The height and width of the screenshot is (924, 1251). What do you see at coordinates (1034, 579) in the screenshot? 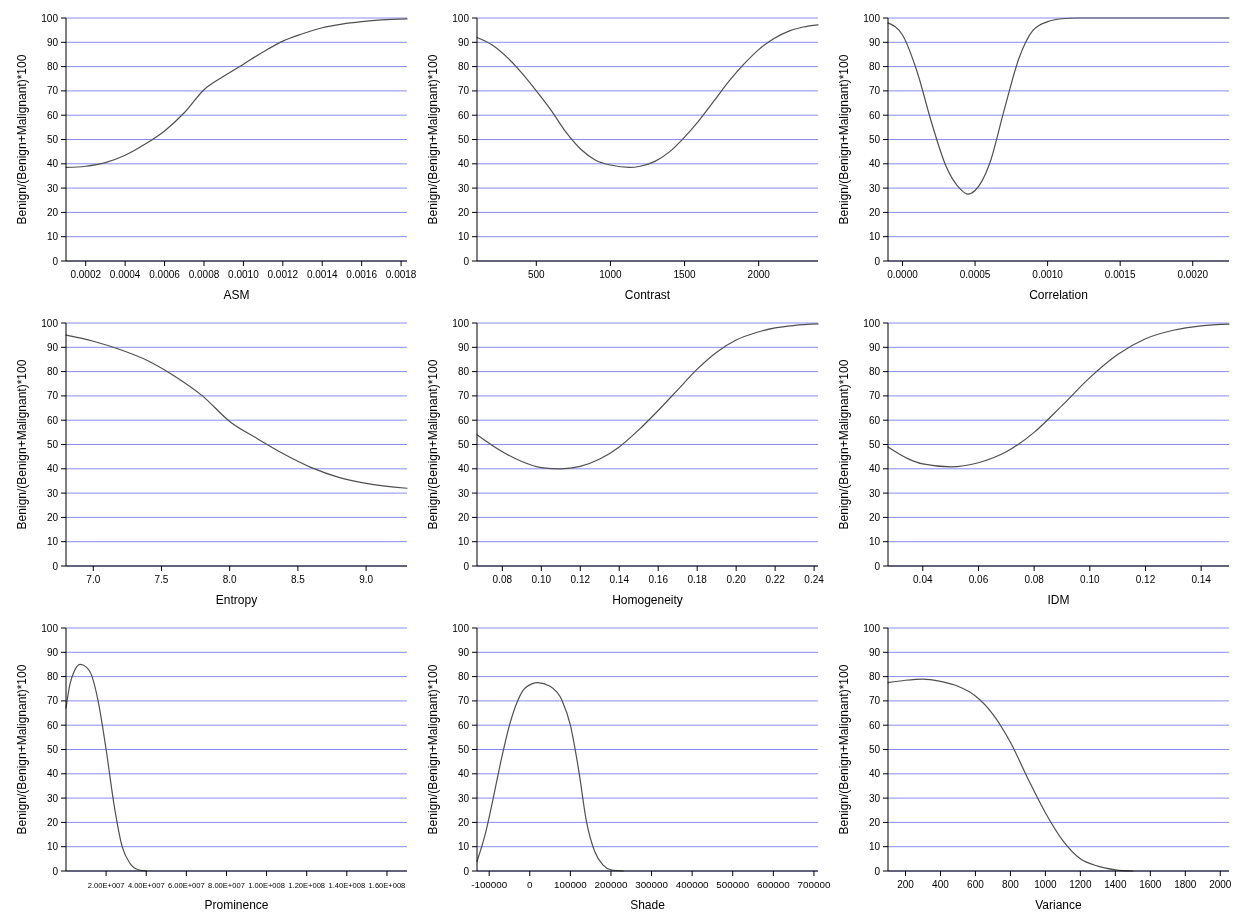
I see `x-tick-label: 0.08` at bounding box center [1034, 579].